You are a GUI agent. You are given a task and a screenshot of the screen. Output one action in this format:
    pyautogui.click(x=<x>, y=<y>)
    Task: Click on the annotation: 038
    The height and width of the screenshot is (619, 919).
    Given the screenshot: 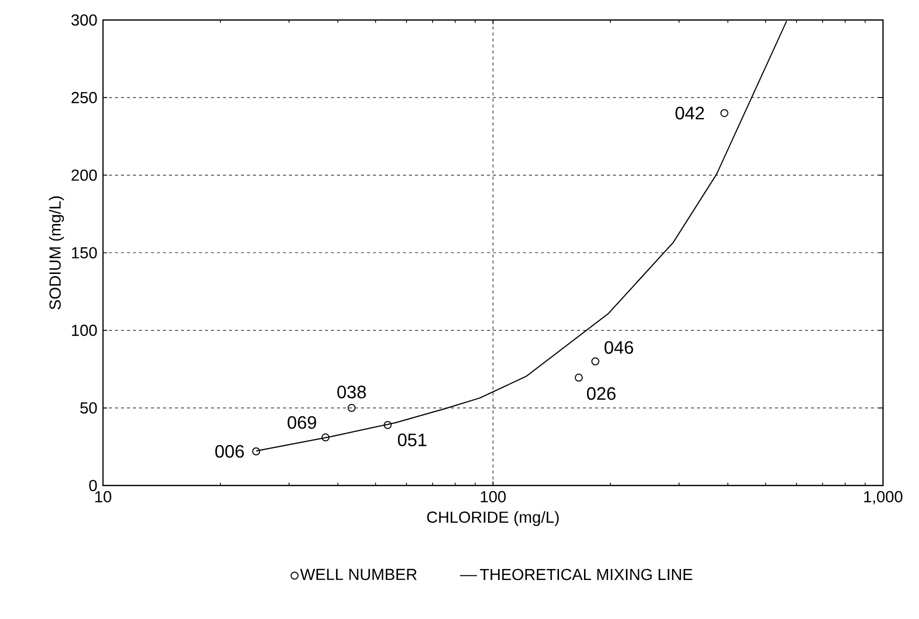 What is the action you would take?
    pyautogui.click(x=351, y=392)
    